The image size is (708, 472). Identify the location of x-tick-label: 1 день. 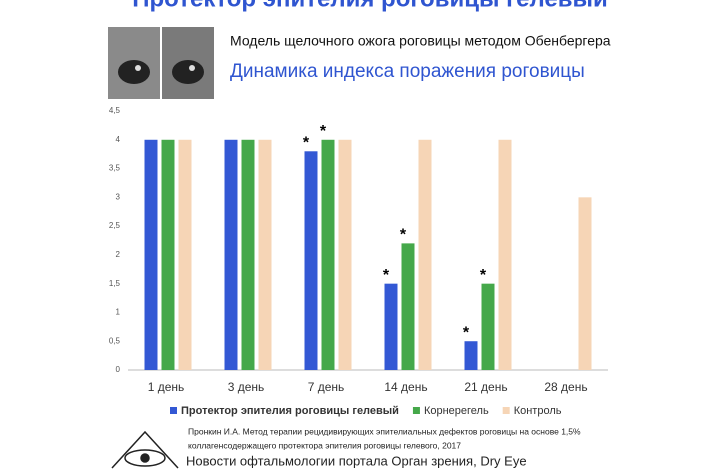
(166, 387).